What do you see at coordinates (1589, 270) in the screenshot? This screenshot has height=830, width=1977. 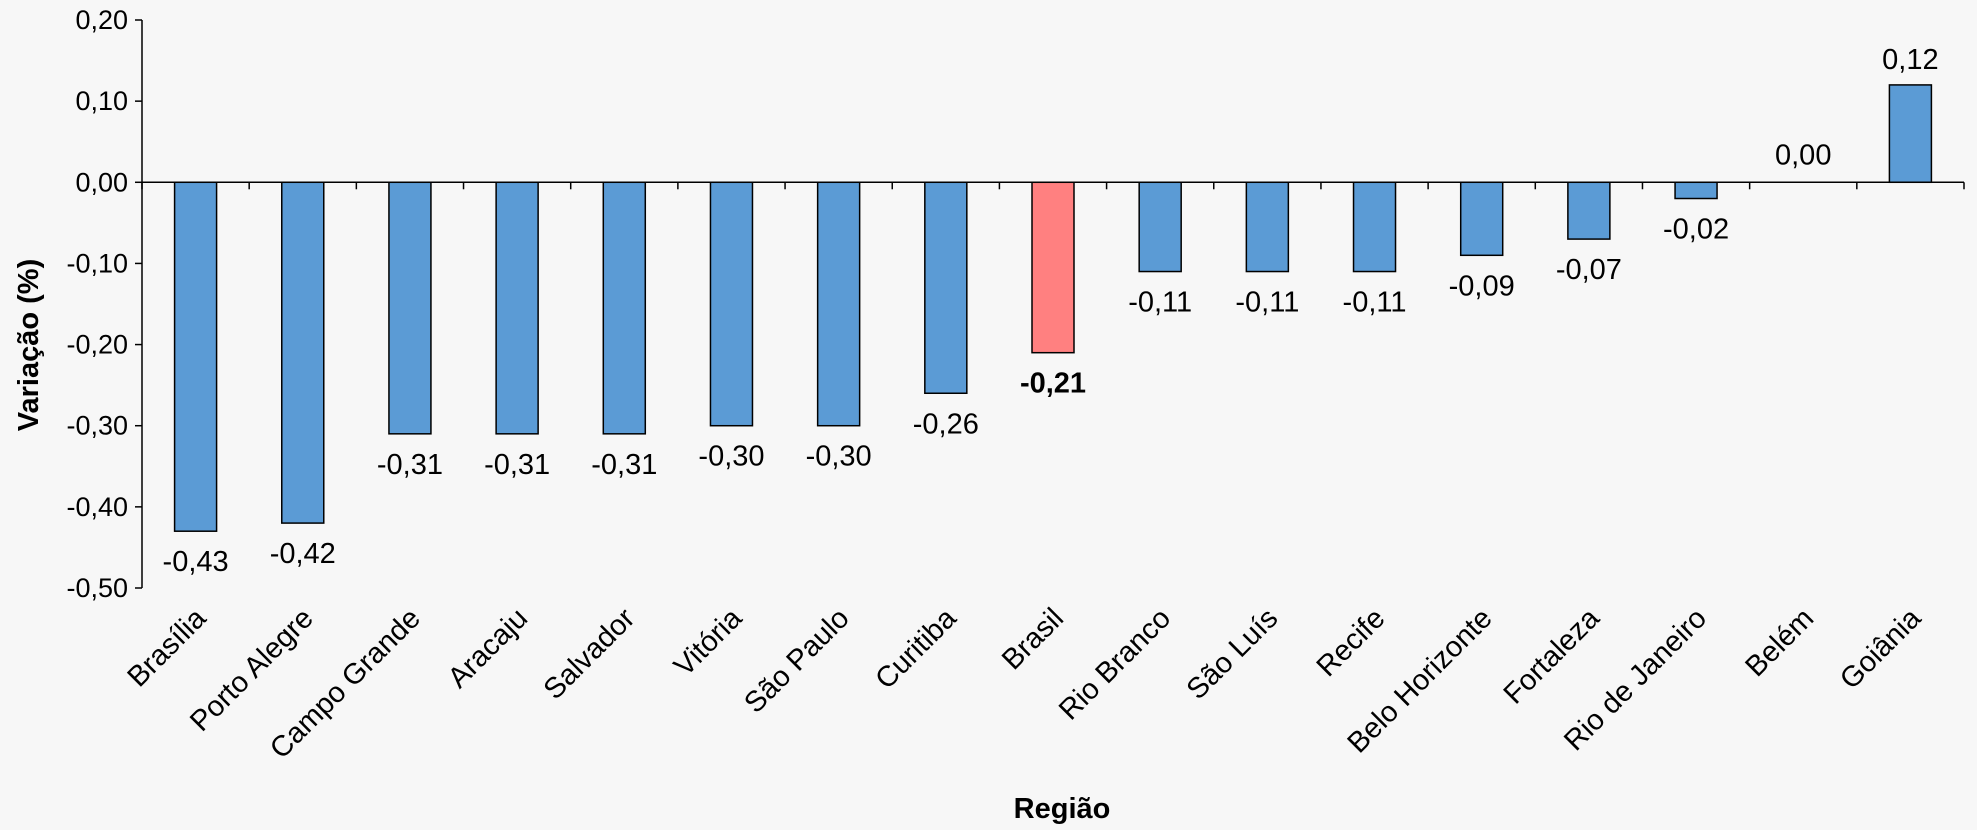 I see `data-label-fortaleza: -0,07` at bounding box center [1589, 270].